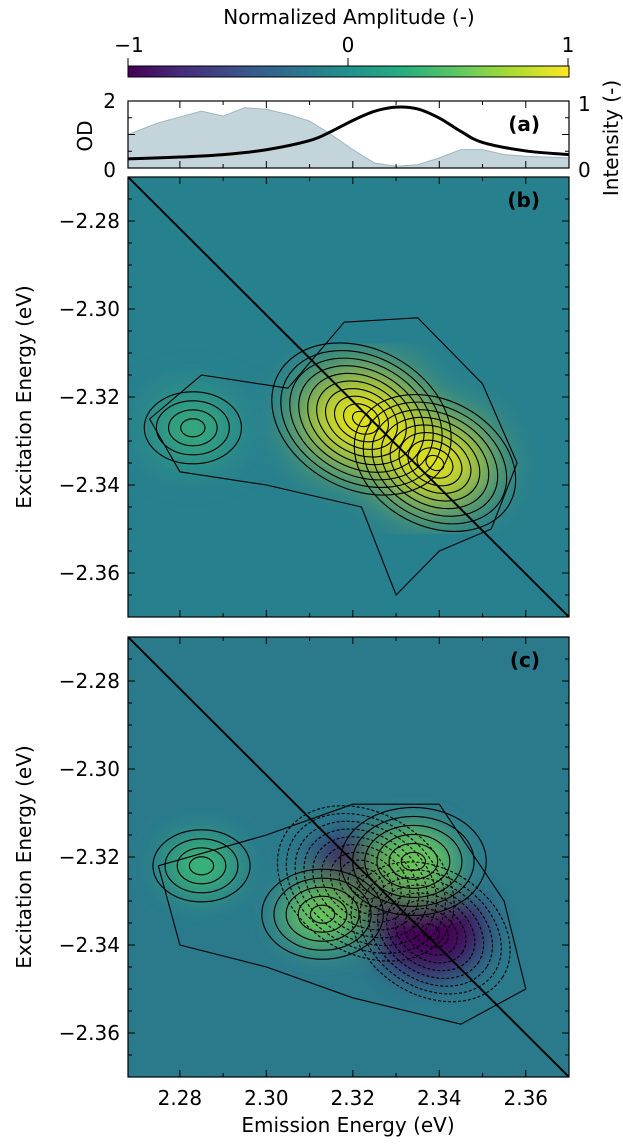 Image resolution: width=623 pixels, height=1144 pixels. What do you see at coordinates (85, 135) in the screenshot?
I see `od-axis-label: OD` at bounding box center [85, 135].